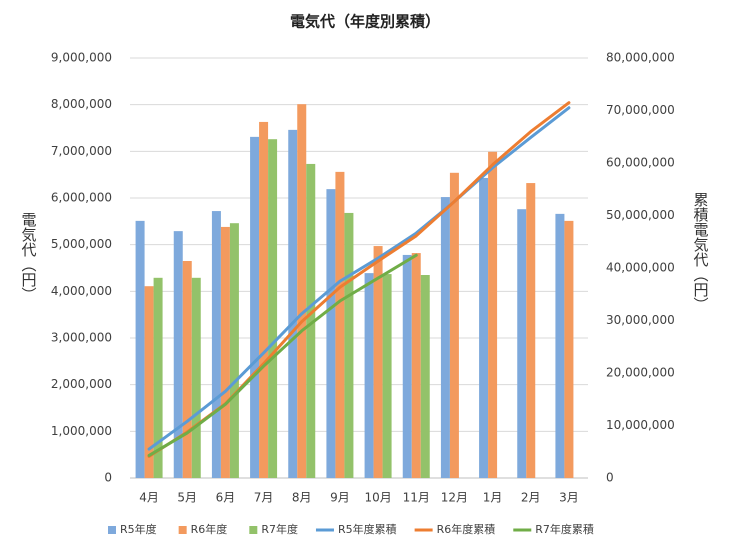 The width and height of the screenshot is (730, 548). I want to click on x-tick-label: 11月, so click(416, 498).